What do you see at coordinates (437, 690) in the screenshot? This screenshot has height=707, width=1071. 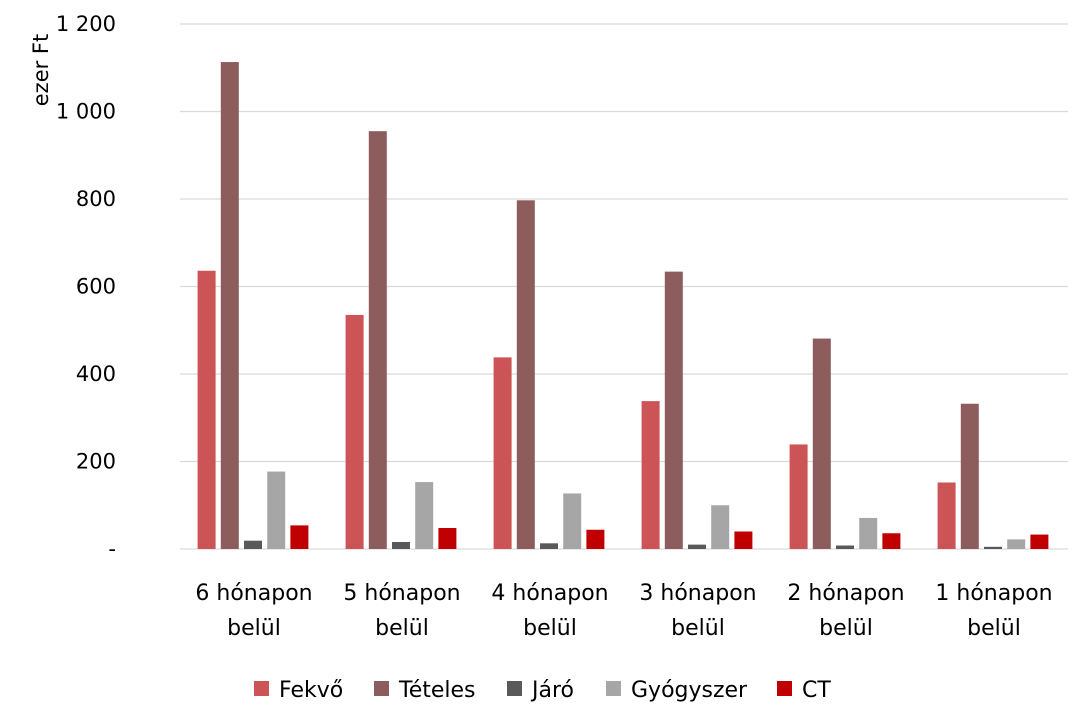 I see `legend-label-tételes: Tételes` at bounding box center [437, 690].